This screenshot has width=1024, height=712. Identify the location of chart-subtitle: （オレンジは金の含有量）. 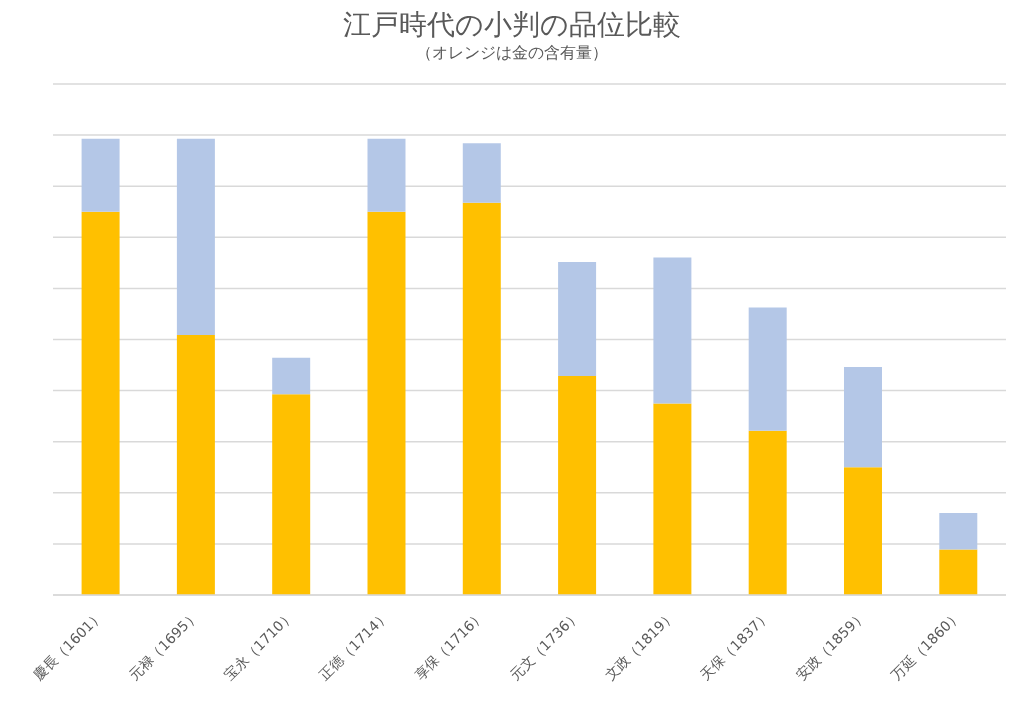
(512, 53).